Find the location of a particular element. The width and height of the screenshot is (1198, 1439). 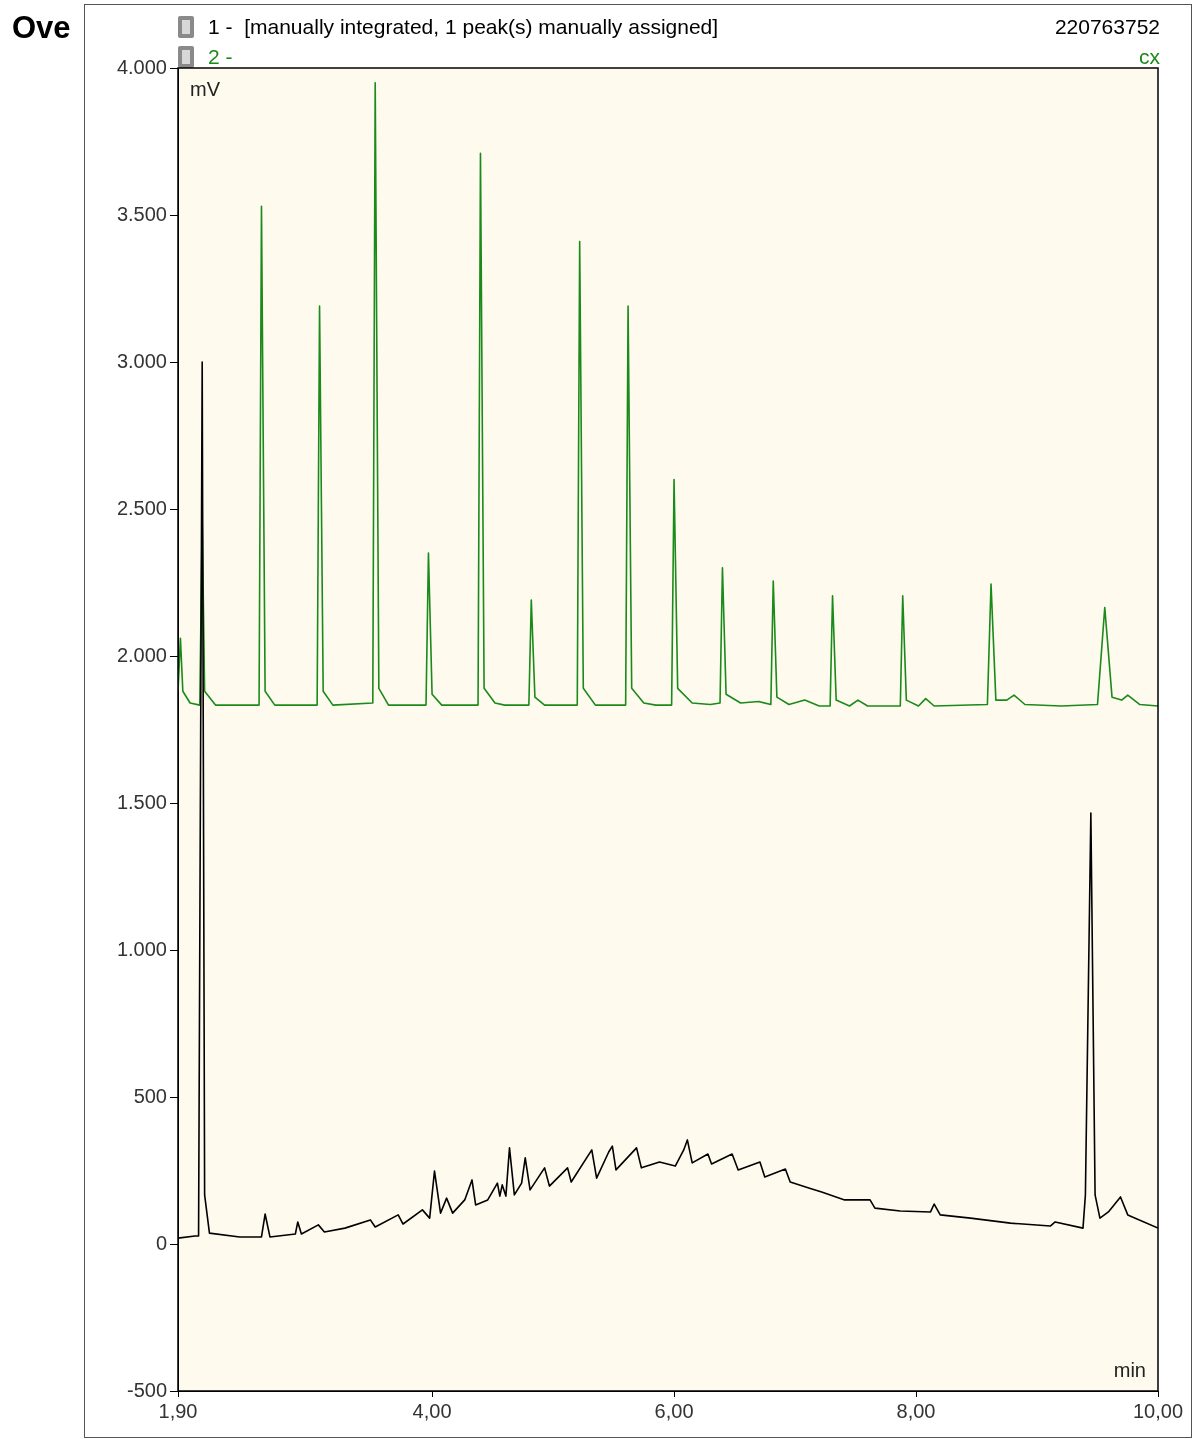

text: 220763752 is located at coordinates (1107, 27).